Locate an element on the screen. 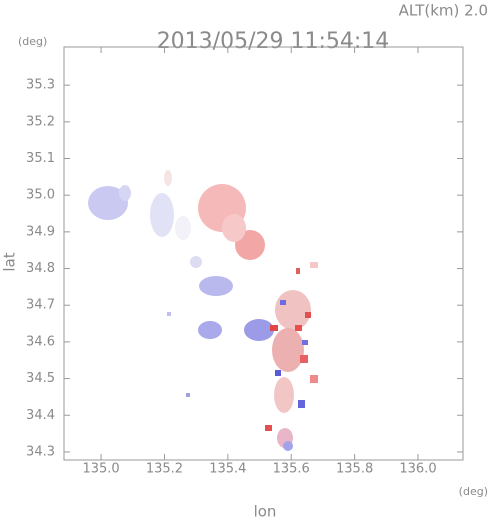 This screenshot has height=521, width=491. x-tick-label: 135.0 is located at coordinates (100, 469).